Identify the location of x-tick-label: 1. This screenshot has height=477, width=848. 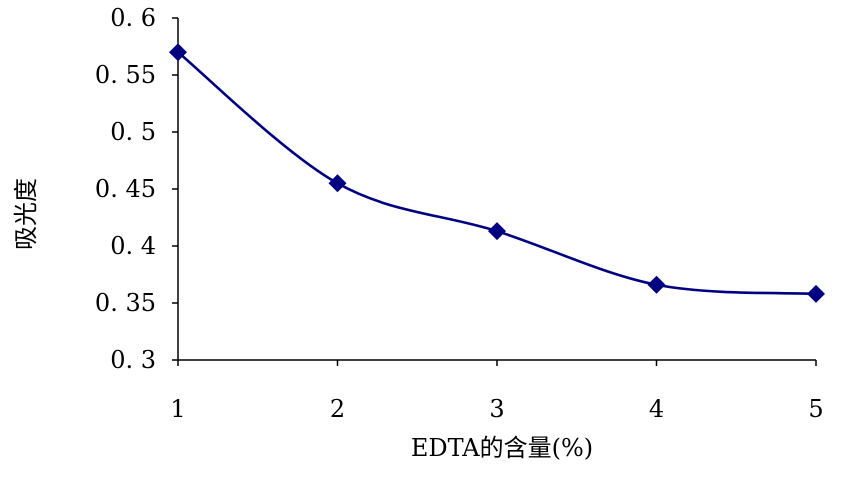
(177, 409).